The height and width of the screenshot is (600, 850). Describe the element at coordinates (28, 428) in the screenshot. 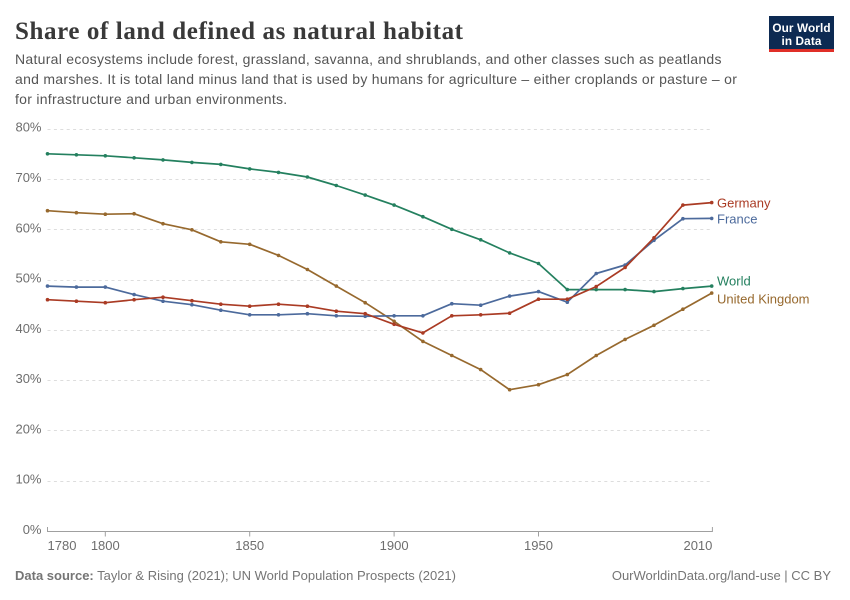

I see `svg-text: 20%` at that location.